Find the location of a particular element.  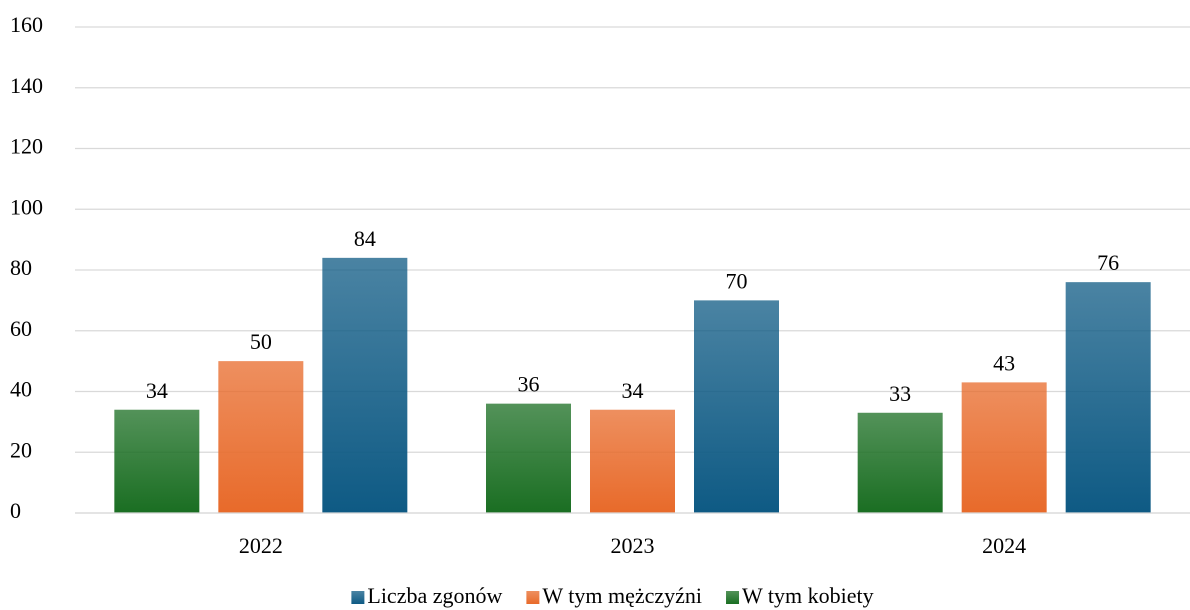

y-tick-label: 60 is located at coordinates (21, 328).